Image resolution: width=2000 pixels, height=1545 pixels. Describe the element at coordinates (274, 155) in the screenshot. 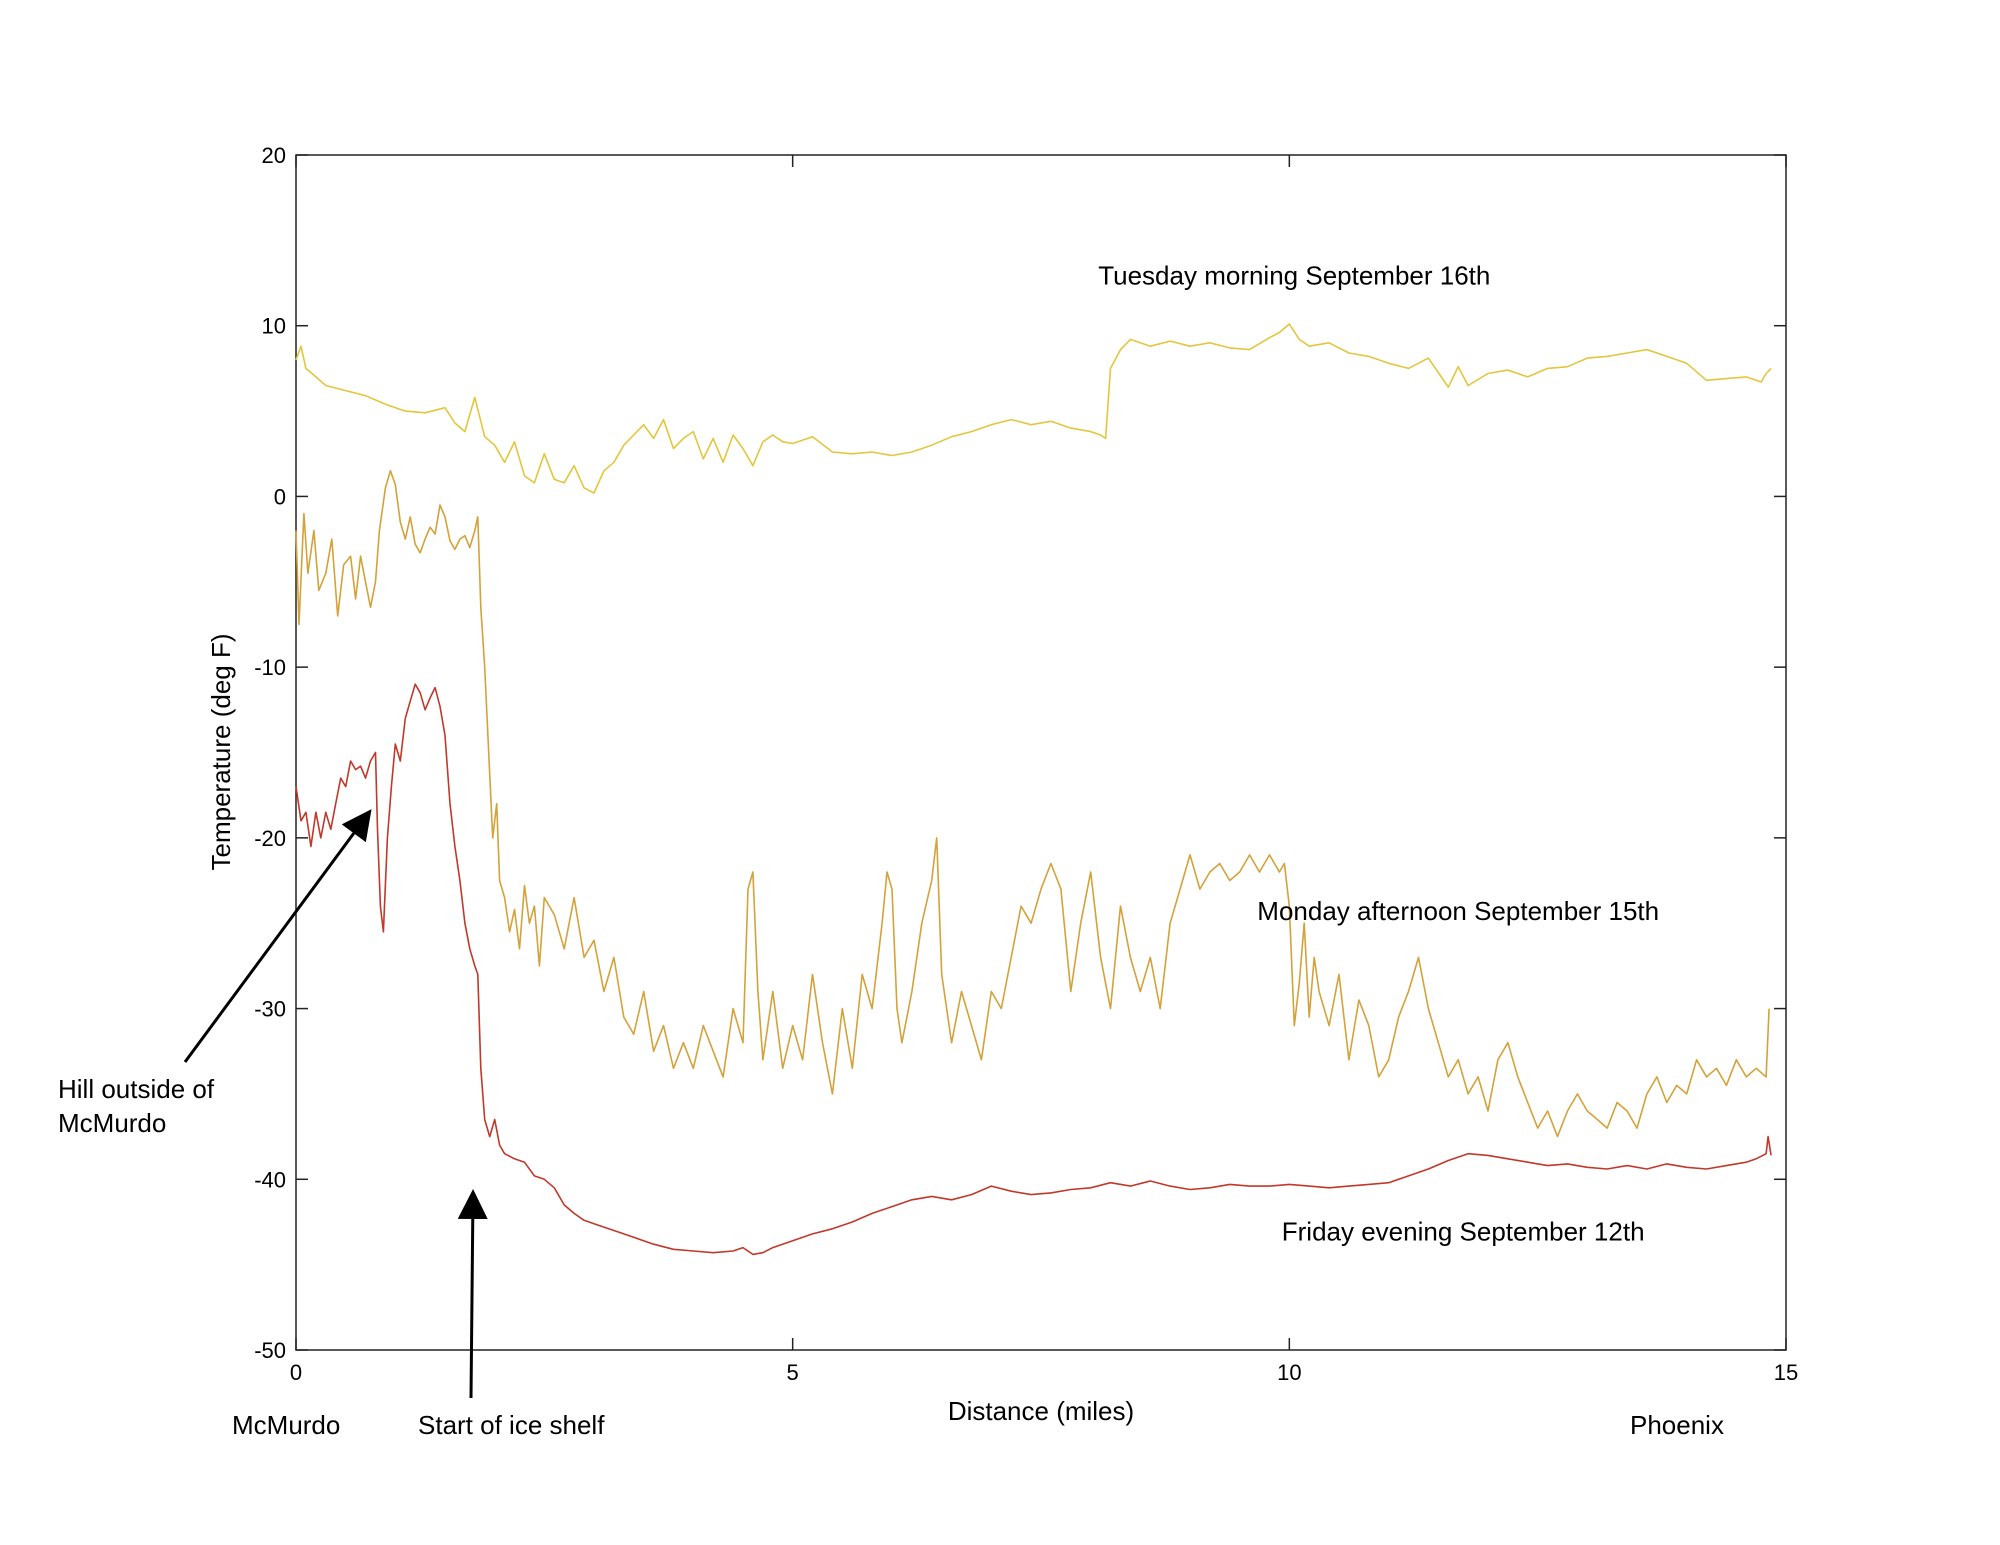

I see `y-tick-label: 20` at that location.